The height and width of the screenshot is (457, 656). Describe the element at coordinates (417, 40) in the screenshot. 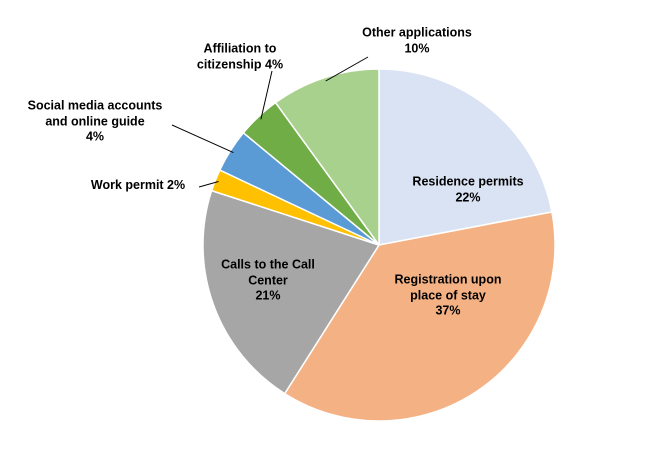

I see `slice-label-other-applications: Other applications 10%` at that location.